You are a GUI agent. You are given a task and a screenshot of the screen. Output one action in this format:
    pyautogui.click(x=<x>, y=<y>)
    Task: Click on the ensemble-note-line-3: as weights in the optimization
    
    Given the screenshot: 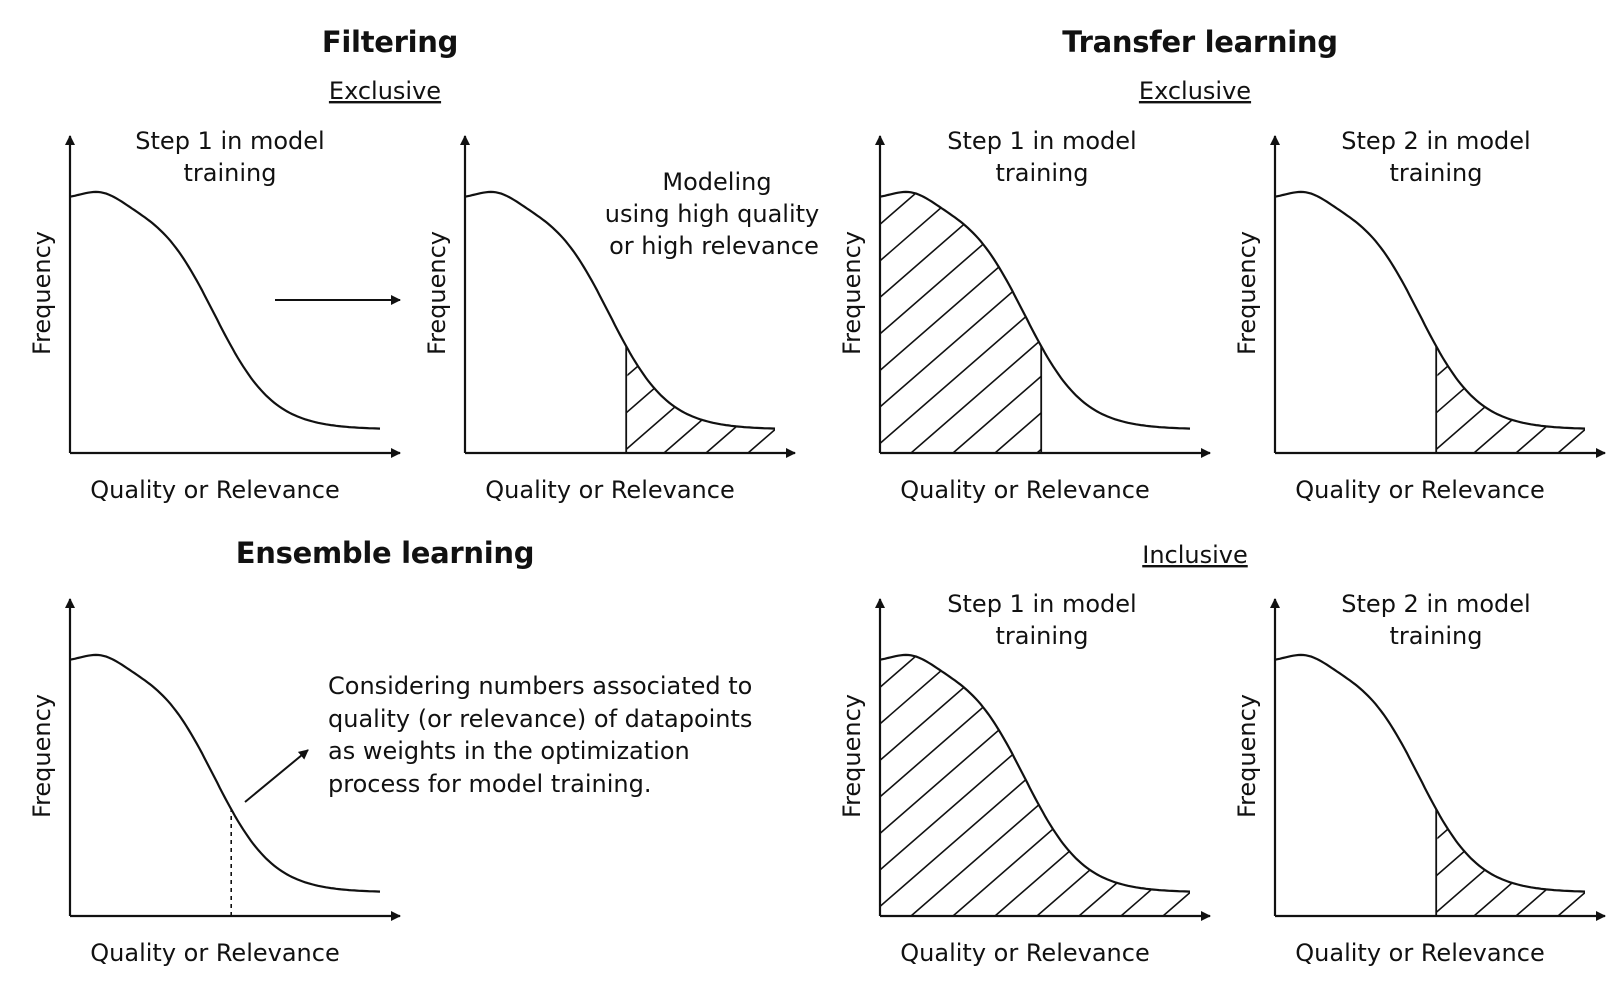 What is the action you would take?
    pyautogui.click(x=509, y=751)
    